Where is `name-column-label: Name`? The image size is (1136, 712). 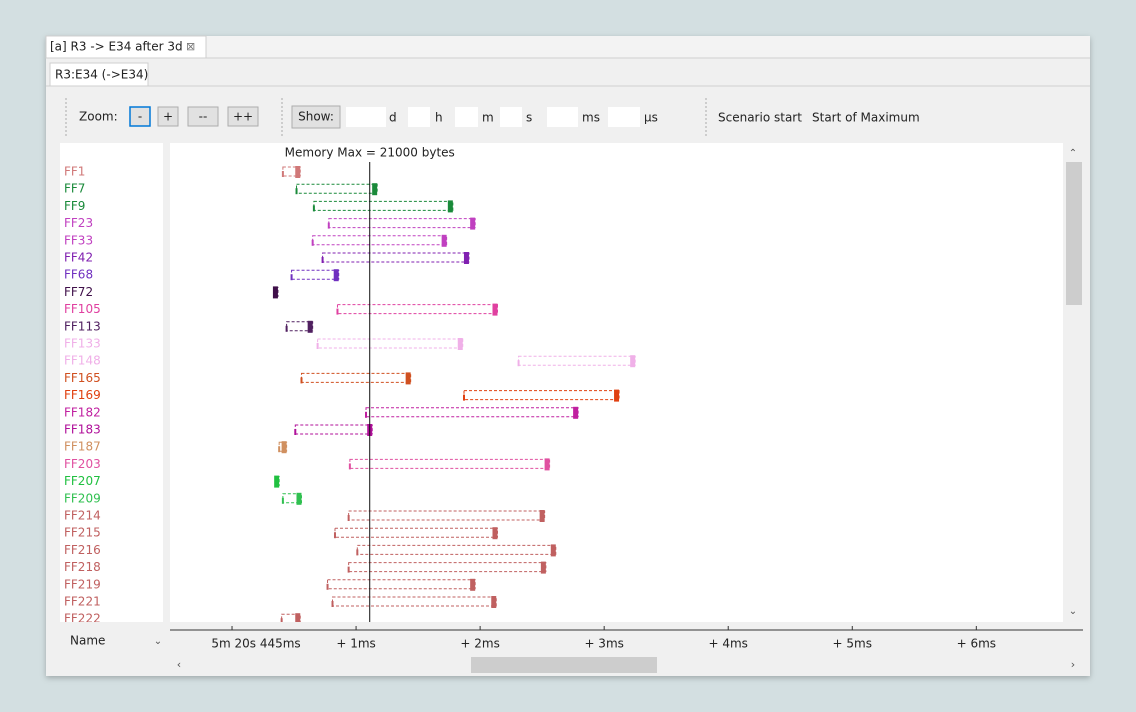 name-column-label: Name is located at coordinates (87, 641).